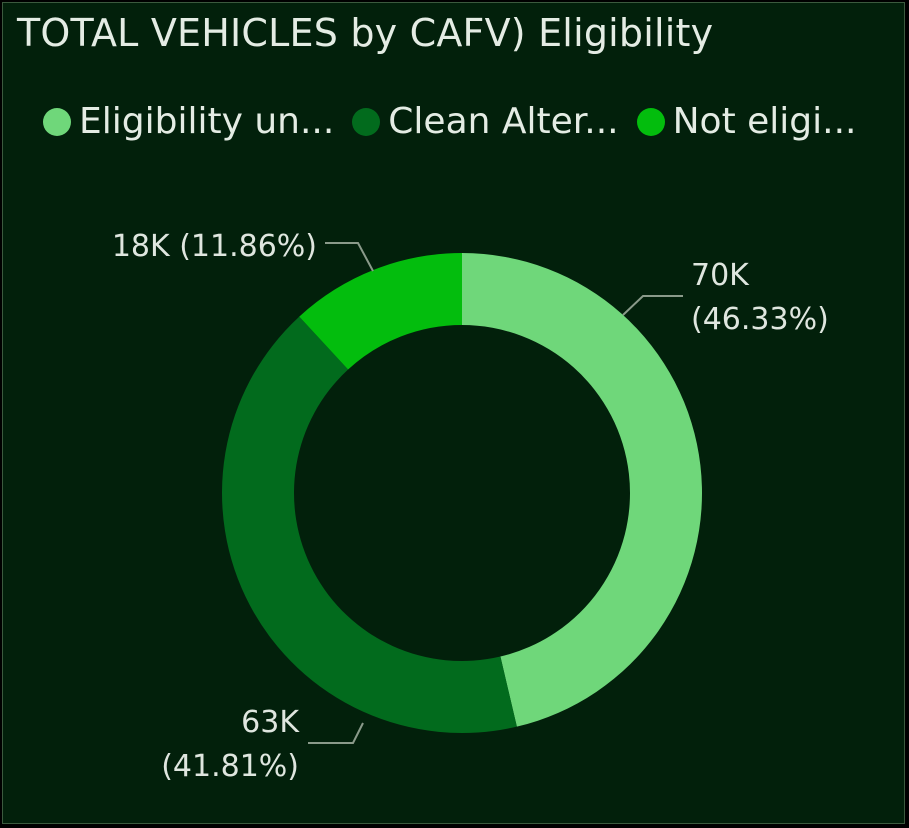  Describe the element at coordinates (336, 733) in the screenshot. I see `leader-line-clean-alternative` at that location.